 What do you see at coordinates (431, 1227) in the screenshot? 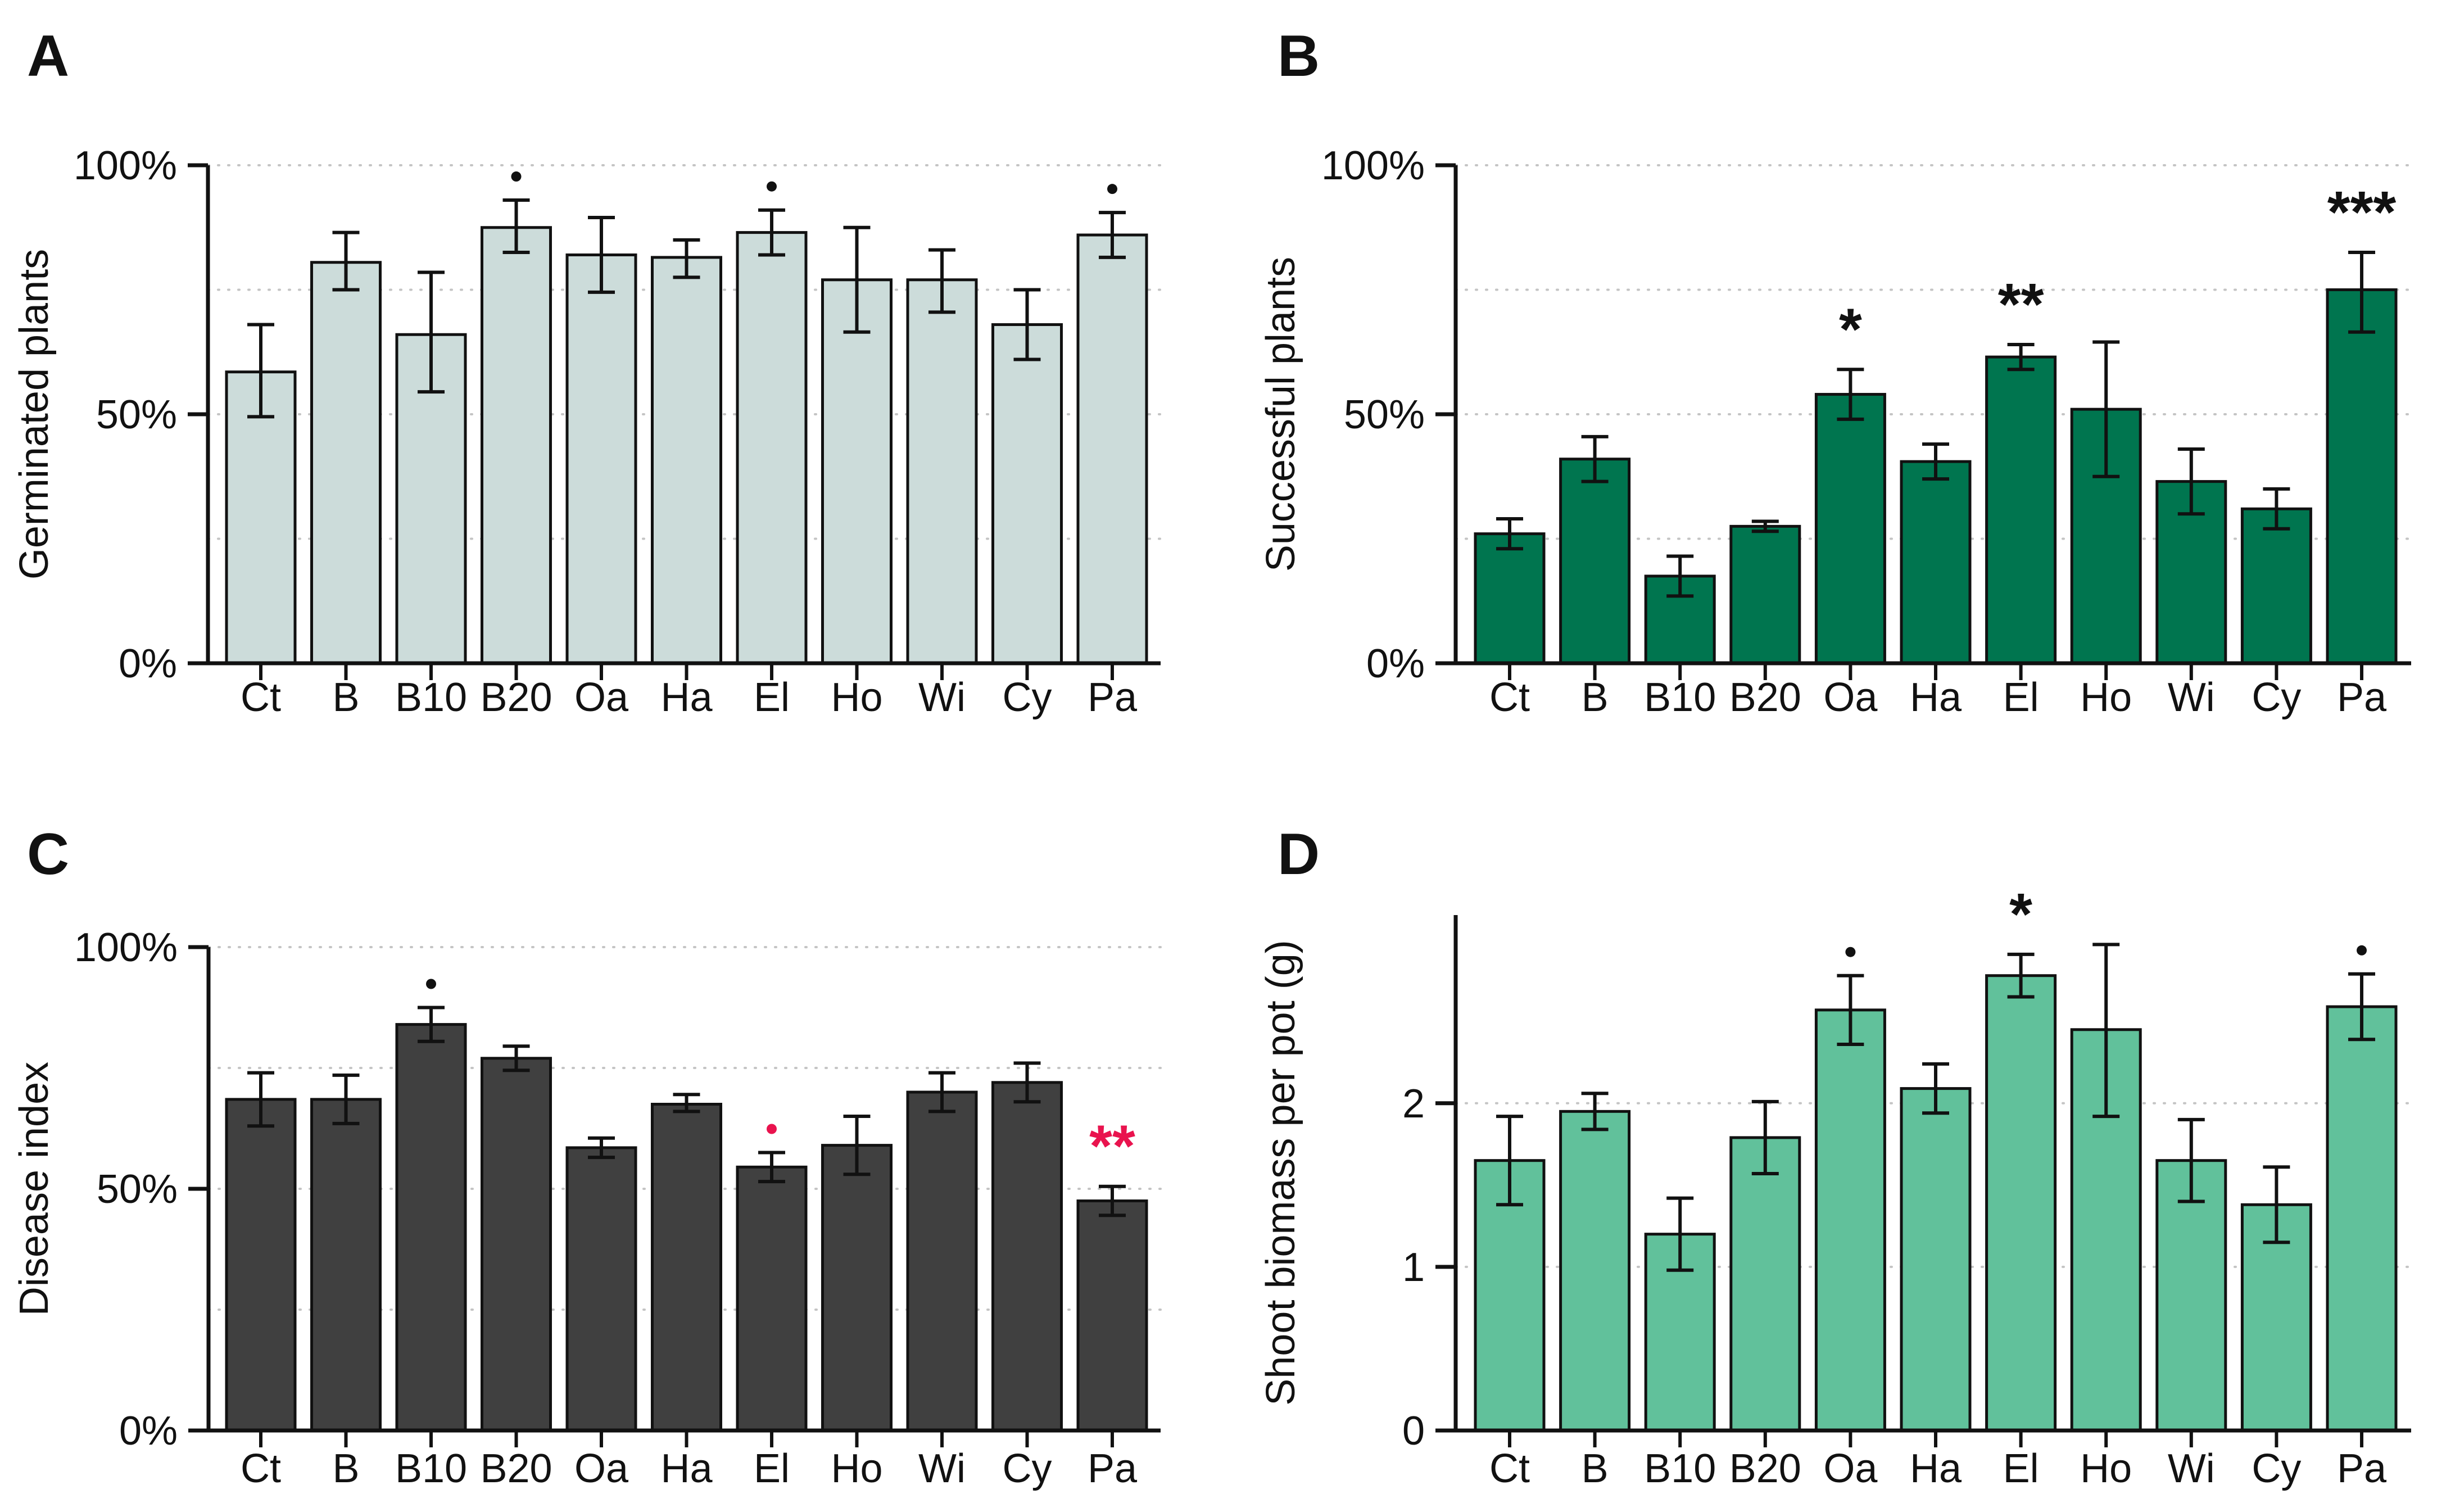
I see `bar-B10` at bounding box center [431, 1227].